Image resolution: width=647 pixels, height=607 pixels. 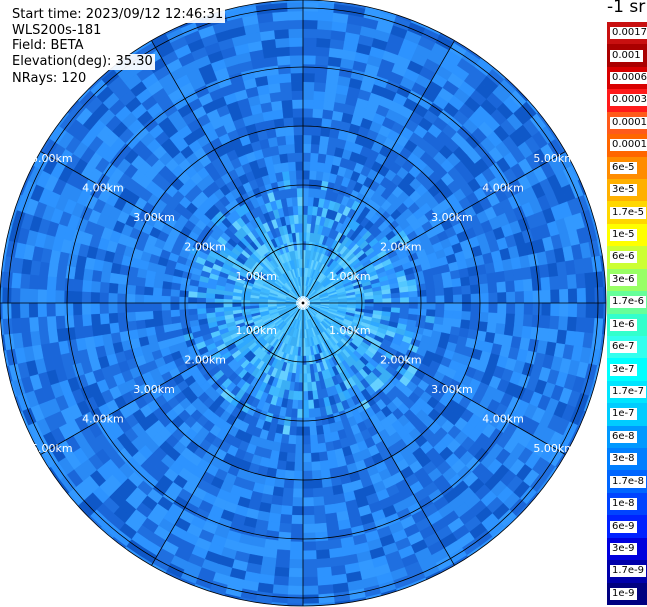 What do you see at coordinates (350, 276) in the screenshot?
I see `range-ring-label: 1.00km` at bounding box center [350, 276].